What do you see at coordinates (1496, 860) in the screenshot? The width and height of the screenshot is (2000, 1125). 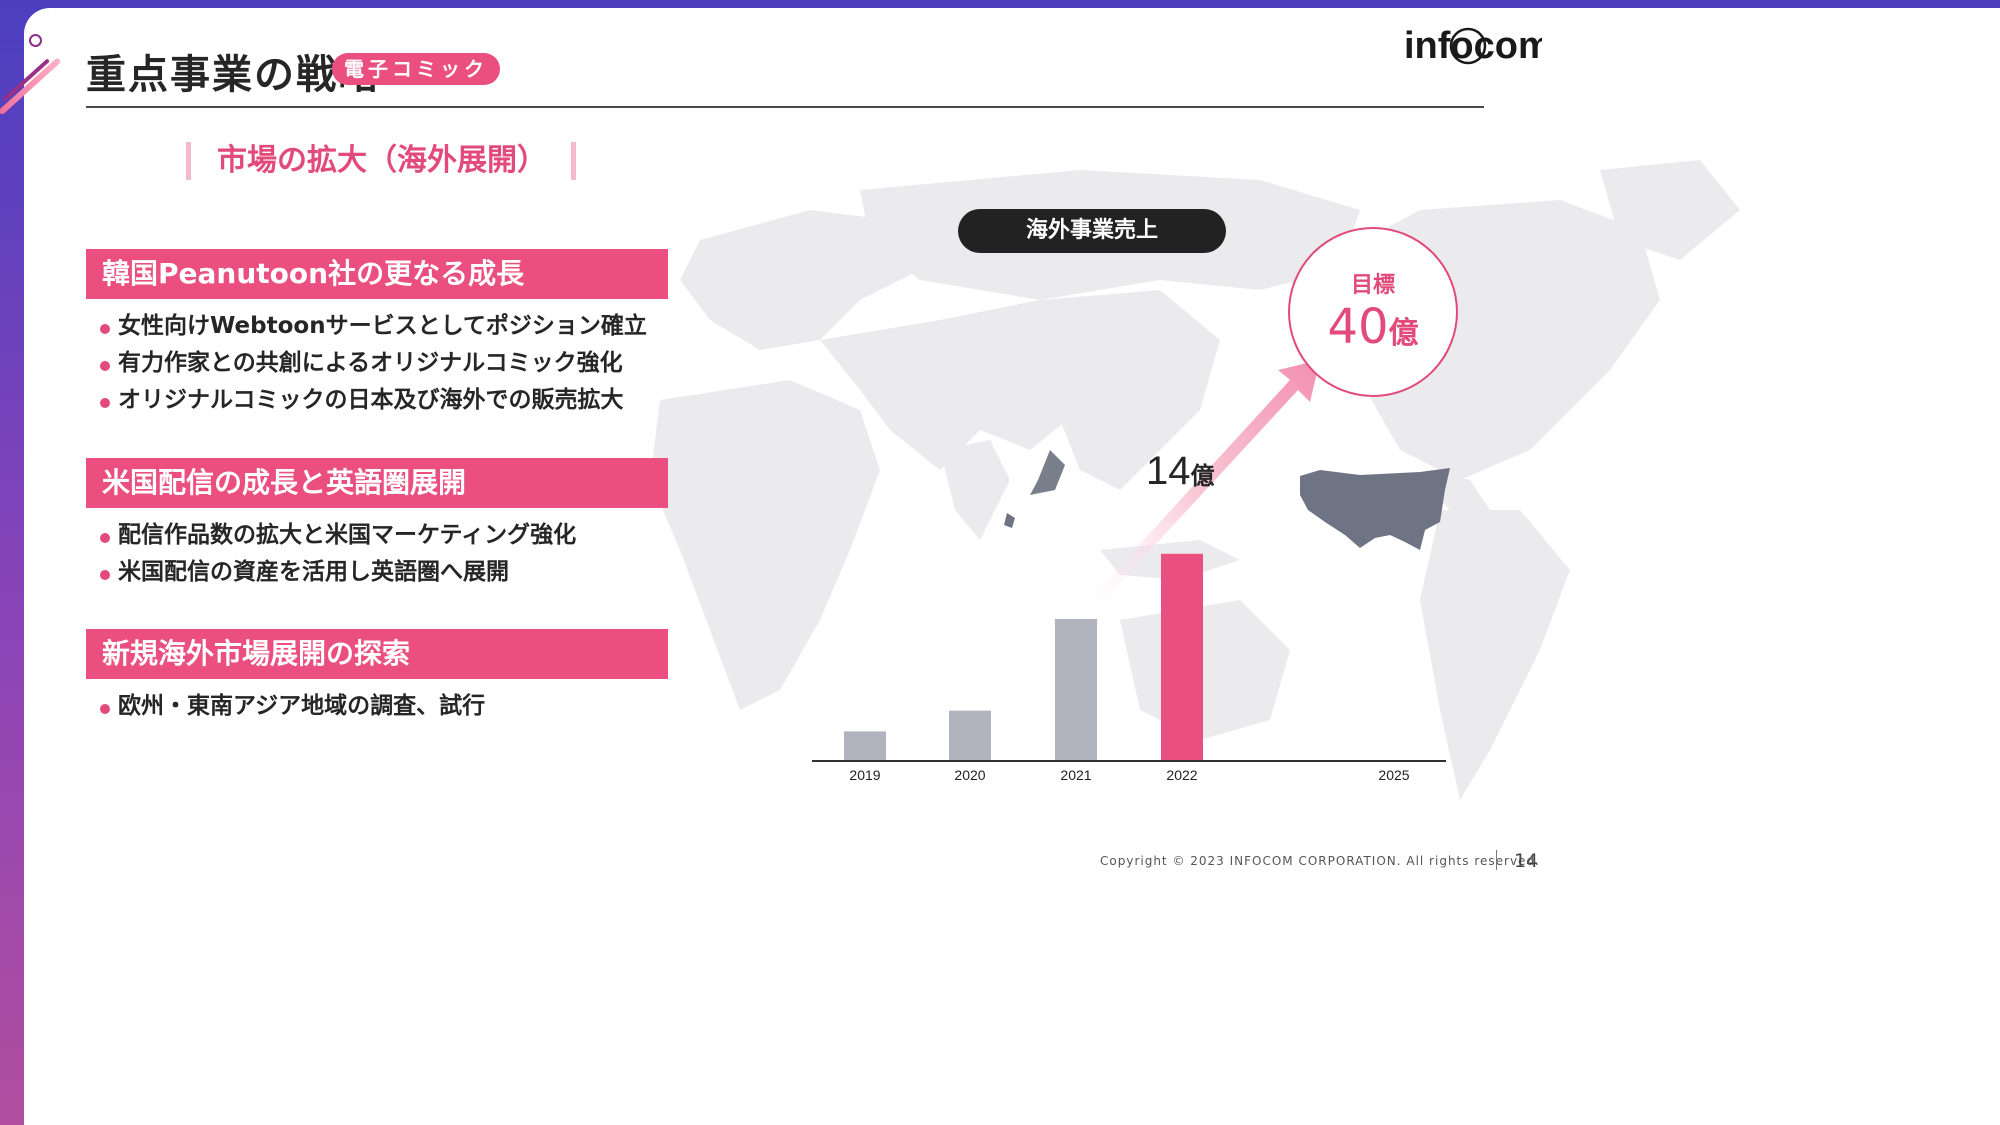 I see `footer-divider` at bounding box center [1496, 860].